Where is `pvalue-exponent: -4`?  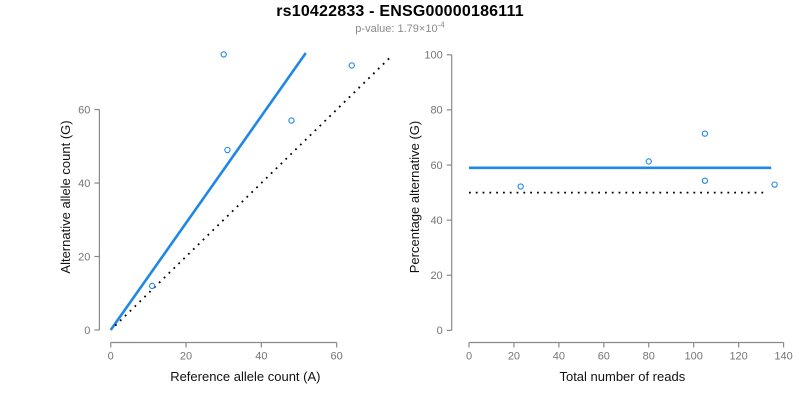 pvalue-exponent: -4 is located at coordinates (441, 25).